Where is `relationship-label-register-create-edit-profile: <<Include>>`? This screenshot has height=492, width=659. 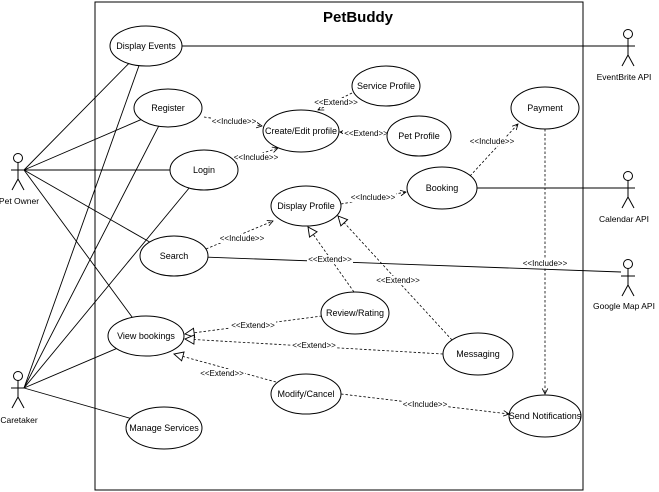 relationship-label-register-create-edit-profile: <<Include>> is located at coordinates (234, 121).